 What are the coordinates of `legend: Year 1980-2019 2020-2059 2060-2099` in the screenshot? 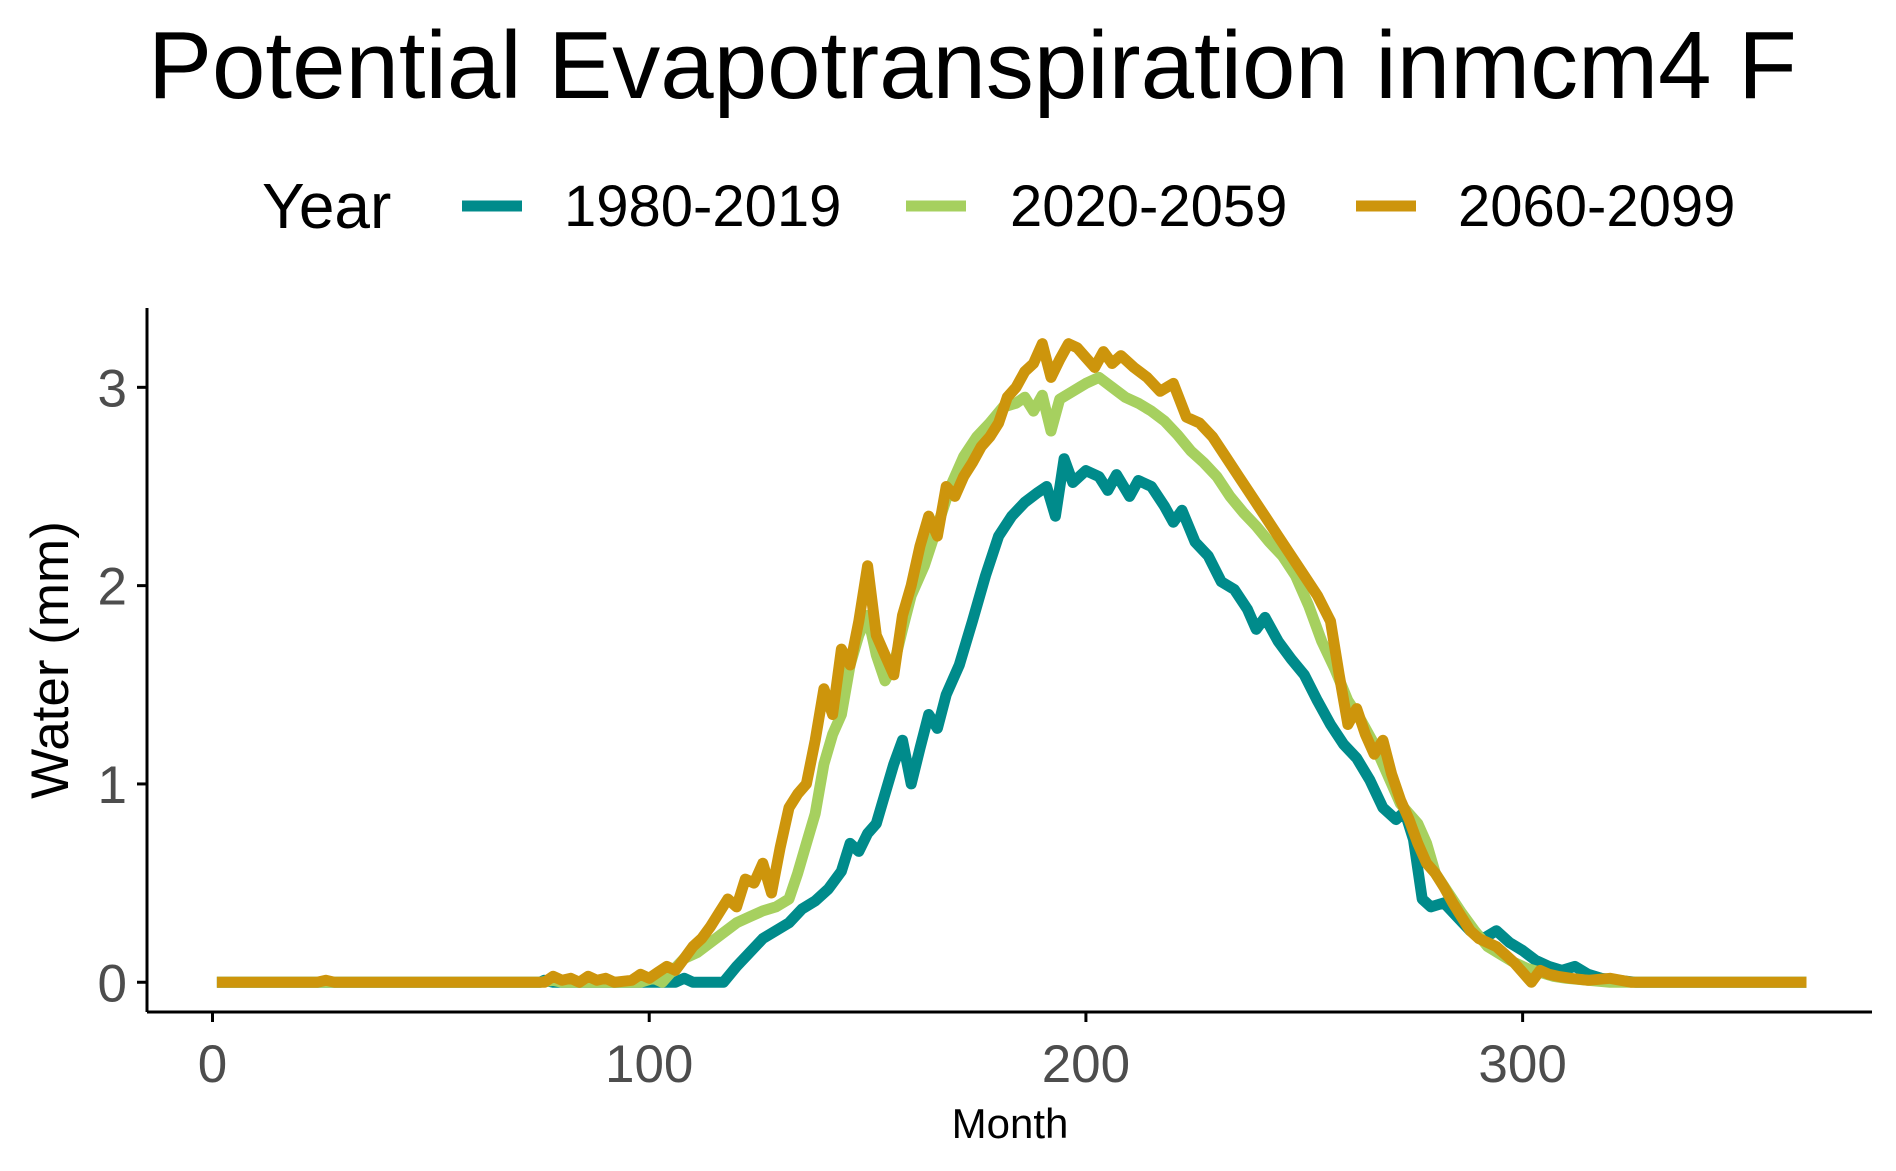 It's located at (998, 206).